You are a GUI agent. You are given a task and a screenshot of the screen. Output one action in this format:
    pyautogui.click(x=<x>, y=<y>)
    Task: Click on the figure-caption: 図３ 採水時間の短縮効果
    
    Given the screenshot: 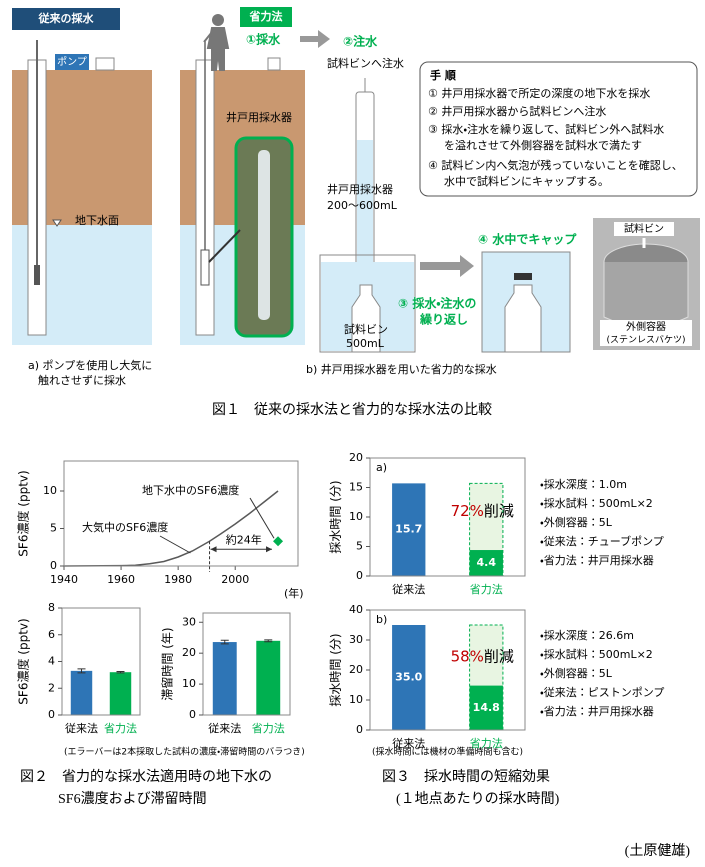 What is the action you would take?
    pyautogui.click(x=466, y=777)
    